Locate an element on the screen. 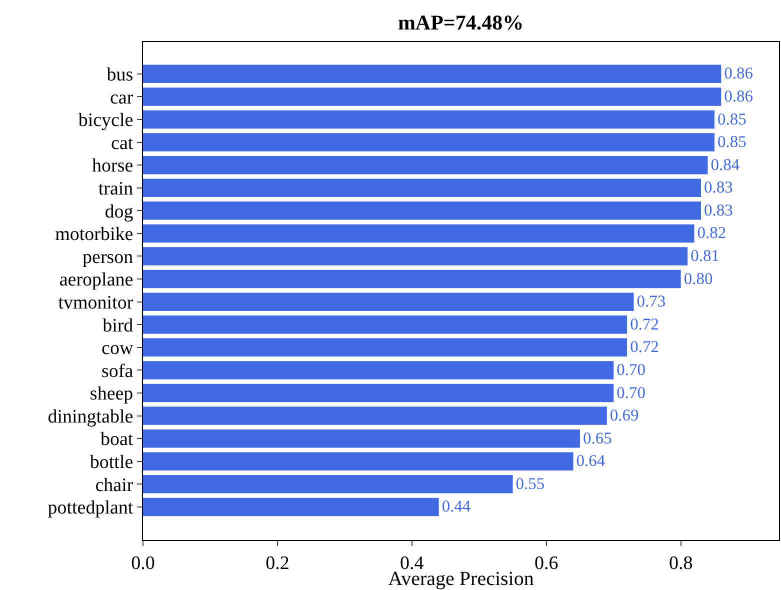 The width and height of the screenshot is (781, 590). y-tick-label: sheep is located at coordinates (112, 394).